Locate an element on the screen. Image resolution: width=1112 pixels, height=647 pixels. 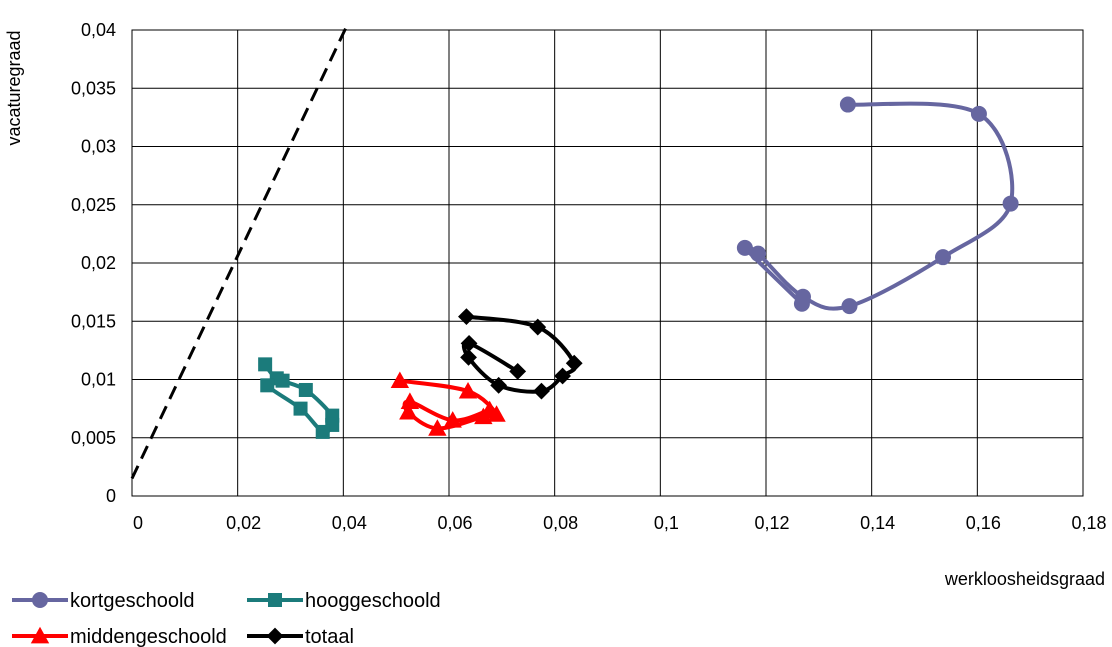
x-tick-label: 0,18 is located at coordinates (1088, 523).